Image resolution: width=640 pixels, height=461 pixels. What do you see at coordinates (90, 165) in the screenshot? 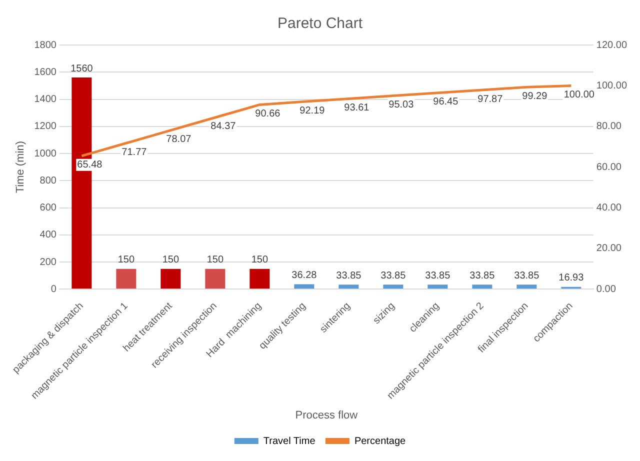
I see `data-label: 65.48` at bounding box center [90, 165].